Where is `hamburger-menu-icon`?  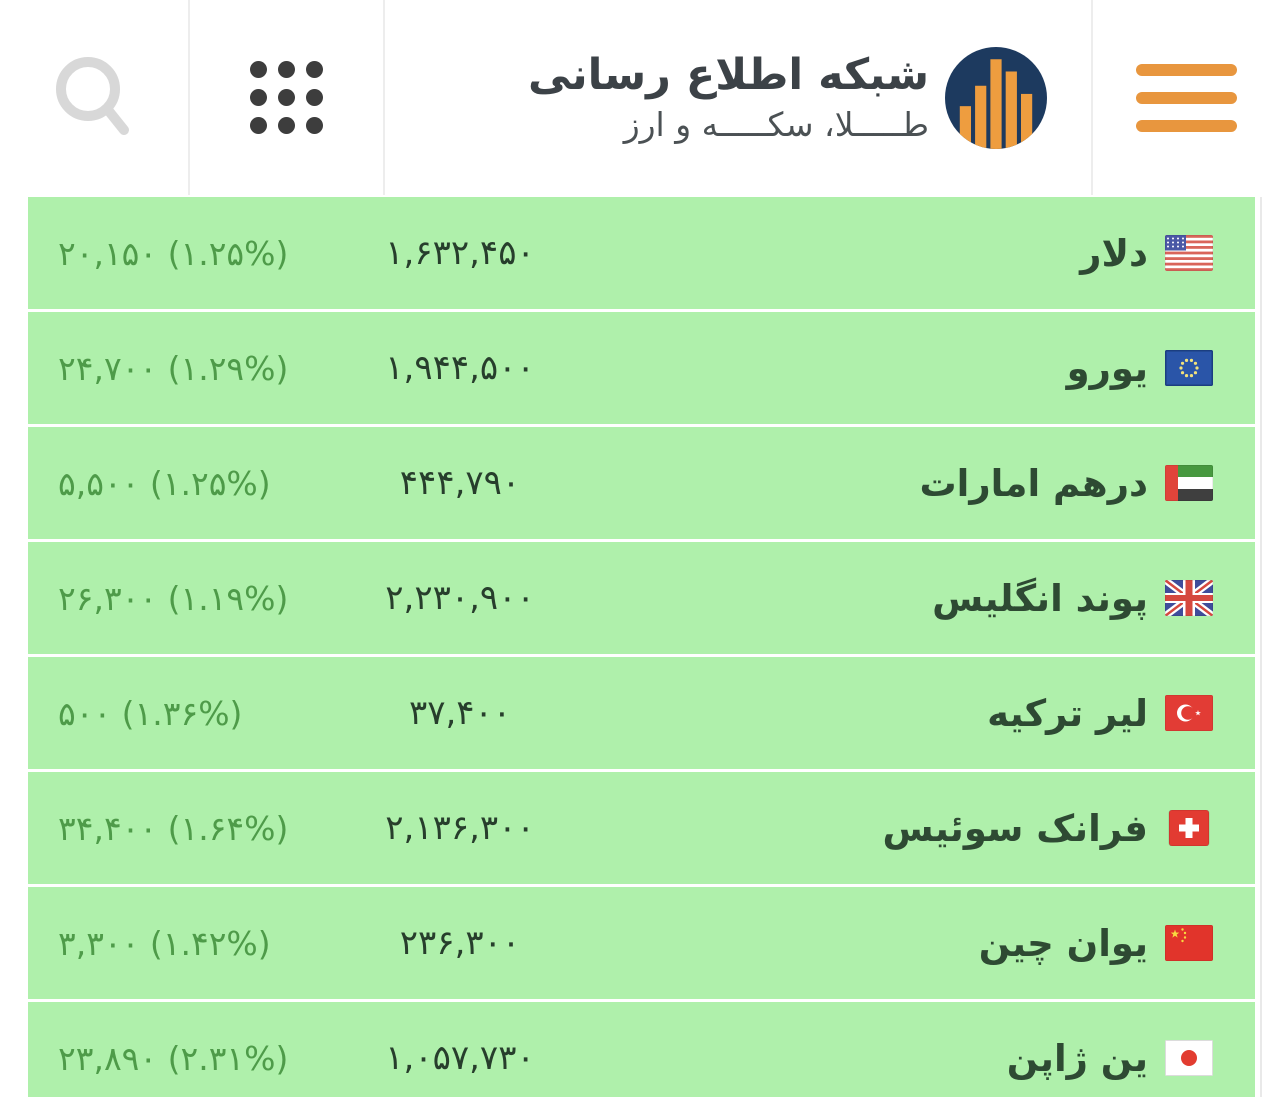 hamburger-menu-icon is located at coordinates (1186, 97).